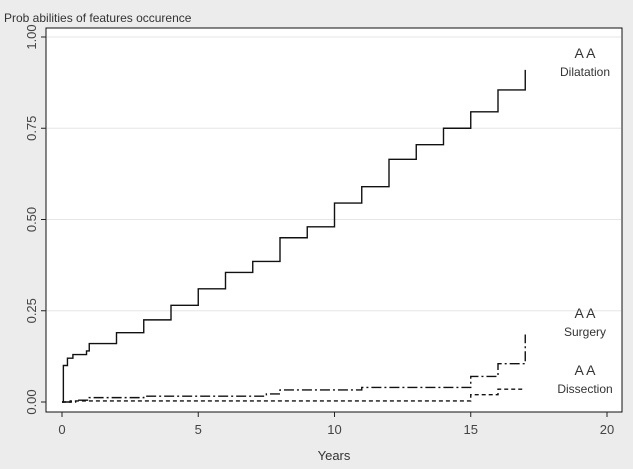 The width and height of the screenshot is (633, 469). I want to click on x-axis-ticks: 0 5 10 15 20, so click(336, 424).